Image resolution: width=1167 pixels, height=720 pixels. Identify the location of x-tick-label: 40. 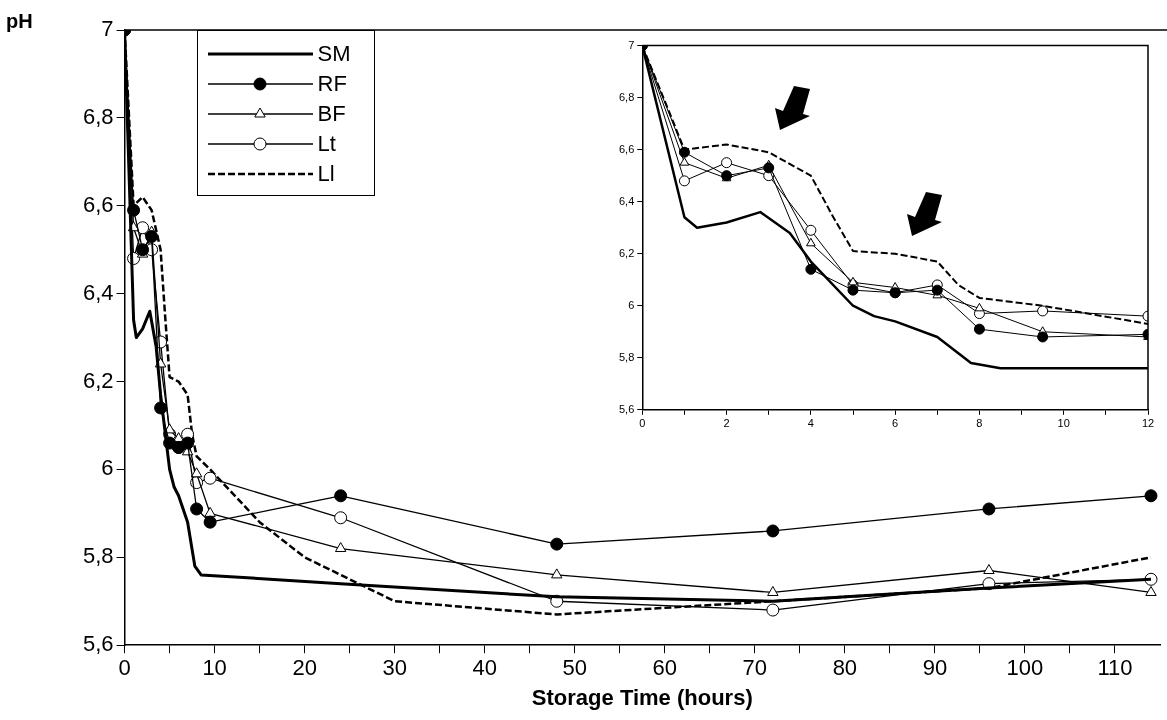
(484, 668).